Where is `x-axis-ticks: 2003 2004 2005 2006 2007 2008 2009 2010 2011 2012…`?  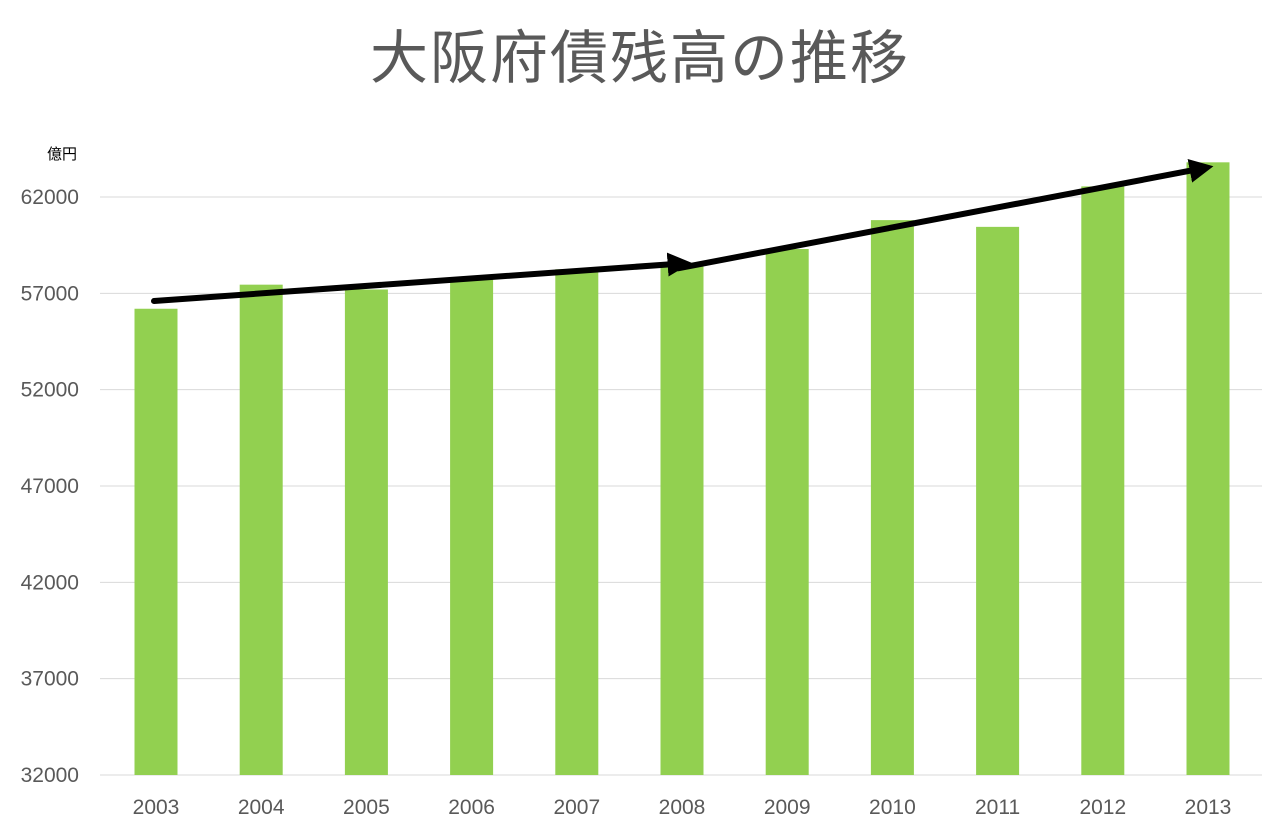
x-axis-ticks: 2003 2004 2005 2006 2007 2008 2009 2010 2011 2012… is located at coordinates (682, 807).